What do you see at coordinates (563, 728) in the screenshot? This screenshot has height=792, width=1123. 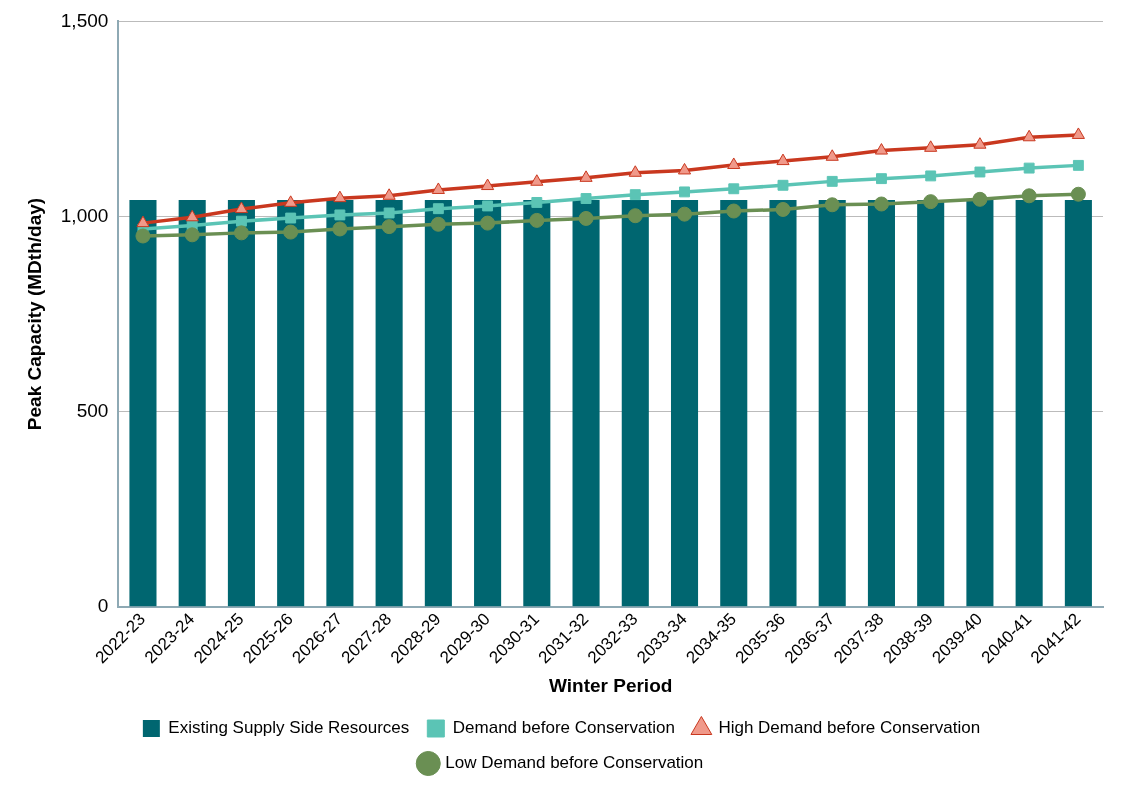 I see `legend-label: Demand before Conservation` at bounding box center [563, 728].